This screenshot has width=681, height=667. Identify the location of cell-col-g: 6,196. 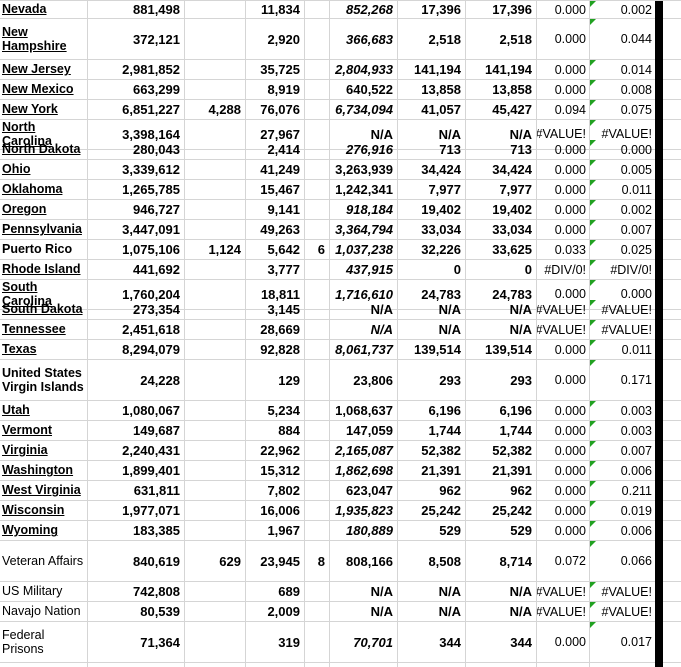
(432, 411).